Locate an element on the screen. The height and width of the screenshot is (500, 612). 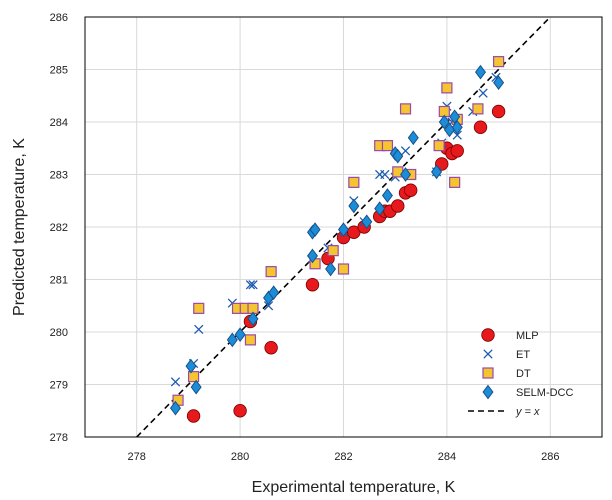
y-tick-label: 280 is located at coordinates (59, 333).